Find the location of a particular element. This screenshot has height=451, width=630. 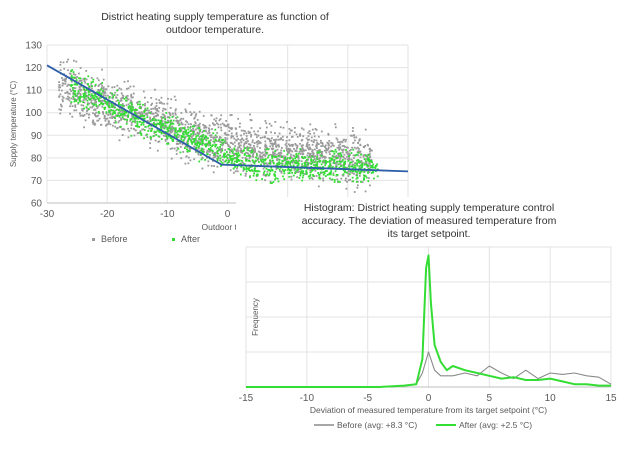

legend-after-label: After (avg: +2.5 °C) is located at coordinates (495, 425).